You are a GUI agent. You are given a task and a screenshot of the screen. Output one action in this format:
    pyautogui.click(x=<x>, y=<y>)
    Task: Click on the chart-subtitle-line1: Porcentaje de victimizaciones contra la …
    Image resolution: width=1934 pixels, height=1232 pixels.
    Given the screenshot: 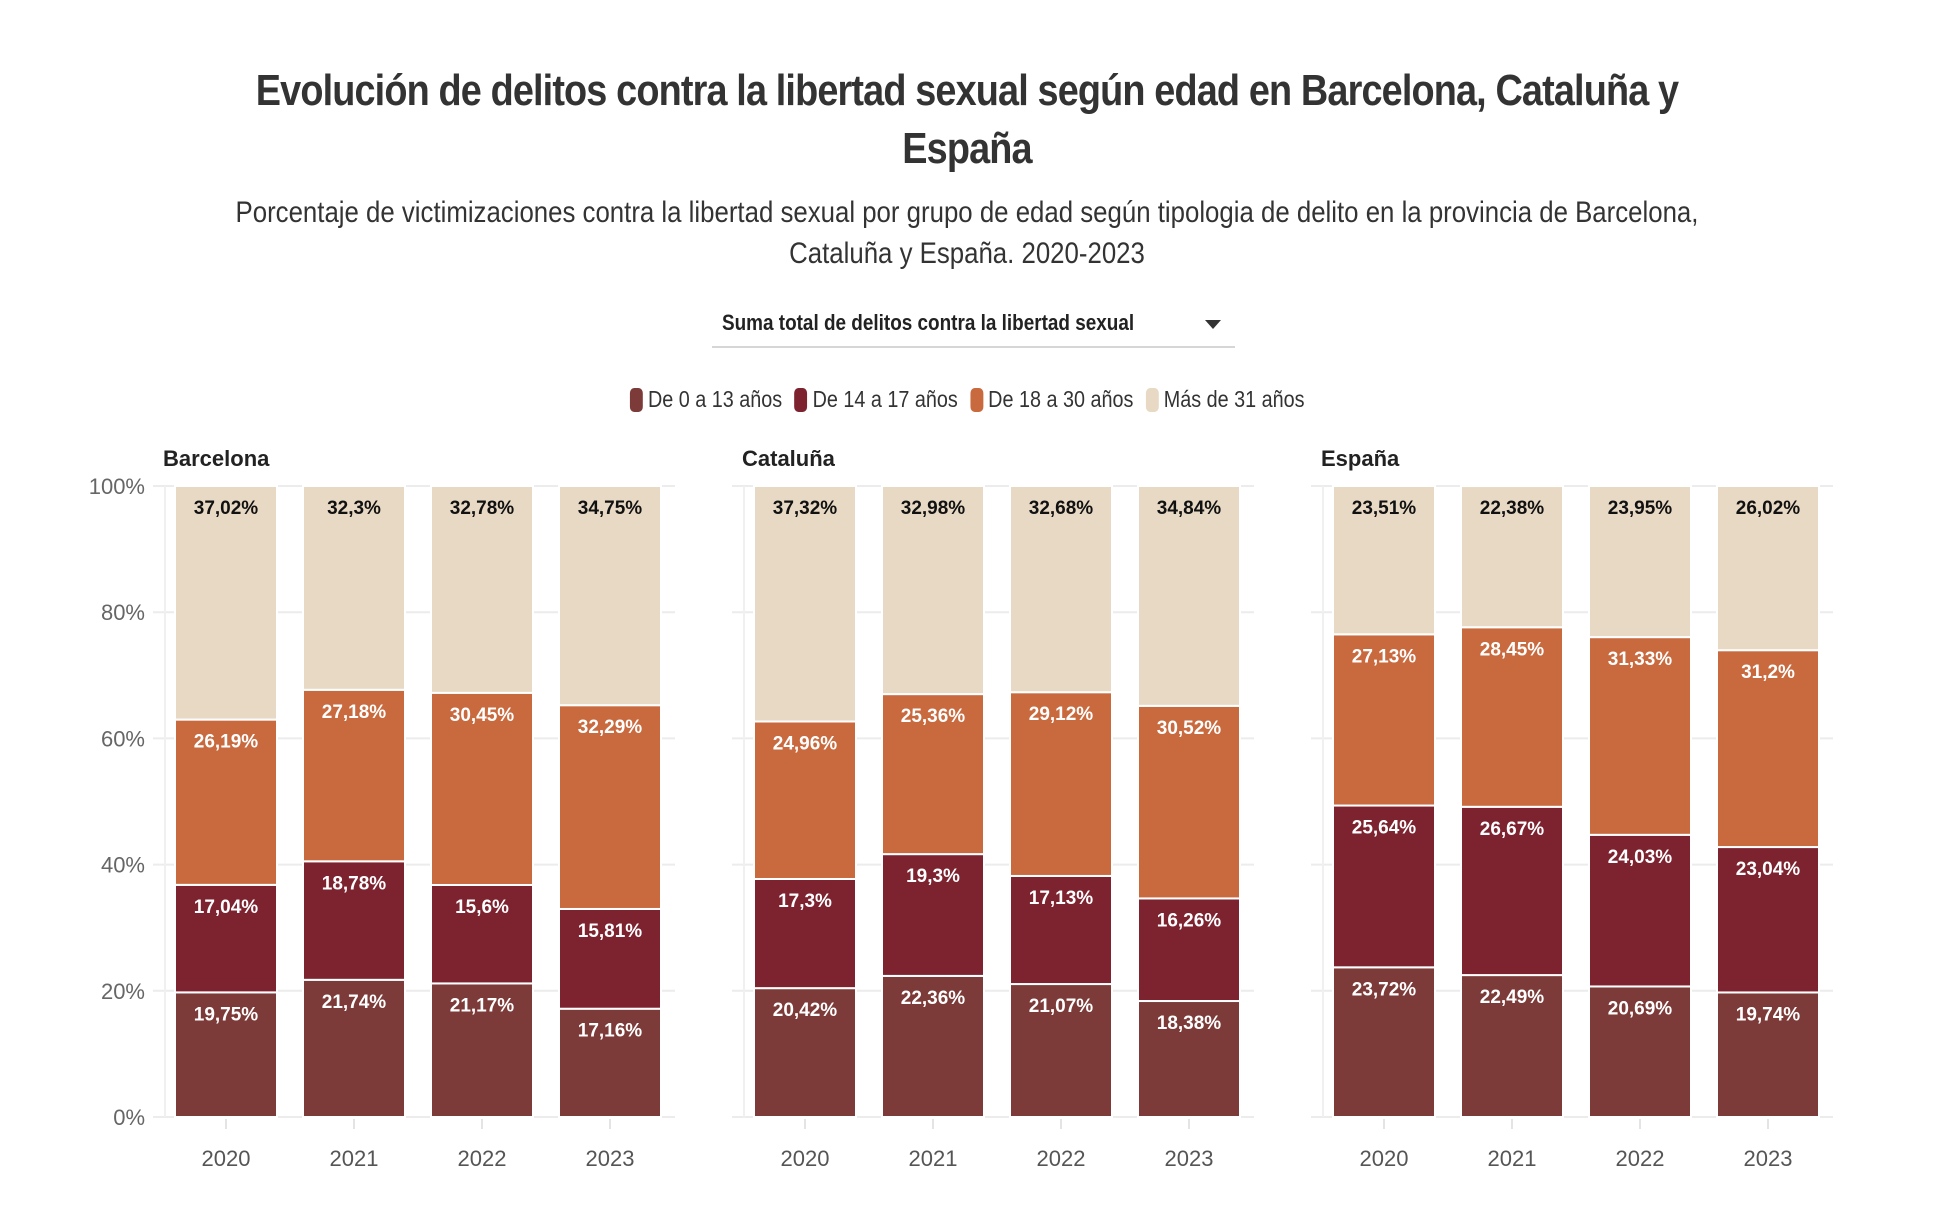 What is the action you would take?
    pyautogui.click(x=967, y=212)
    